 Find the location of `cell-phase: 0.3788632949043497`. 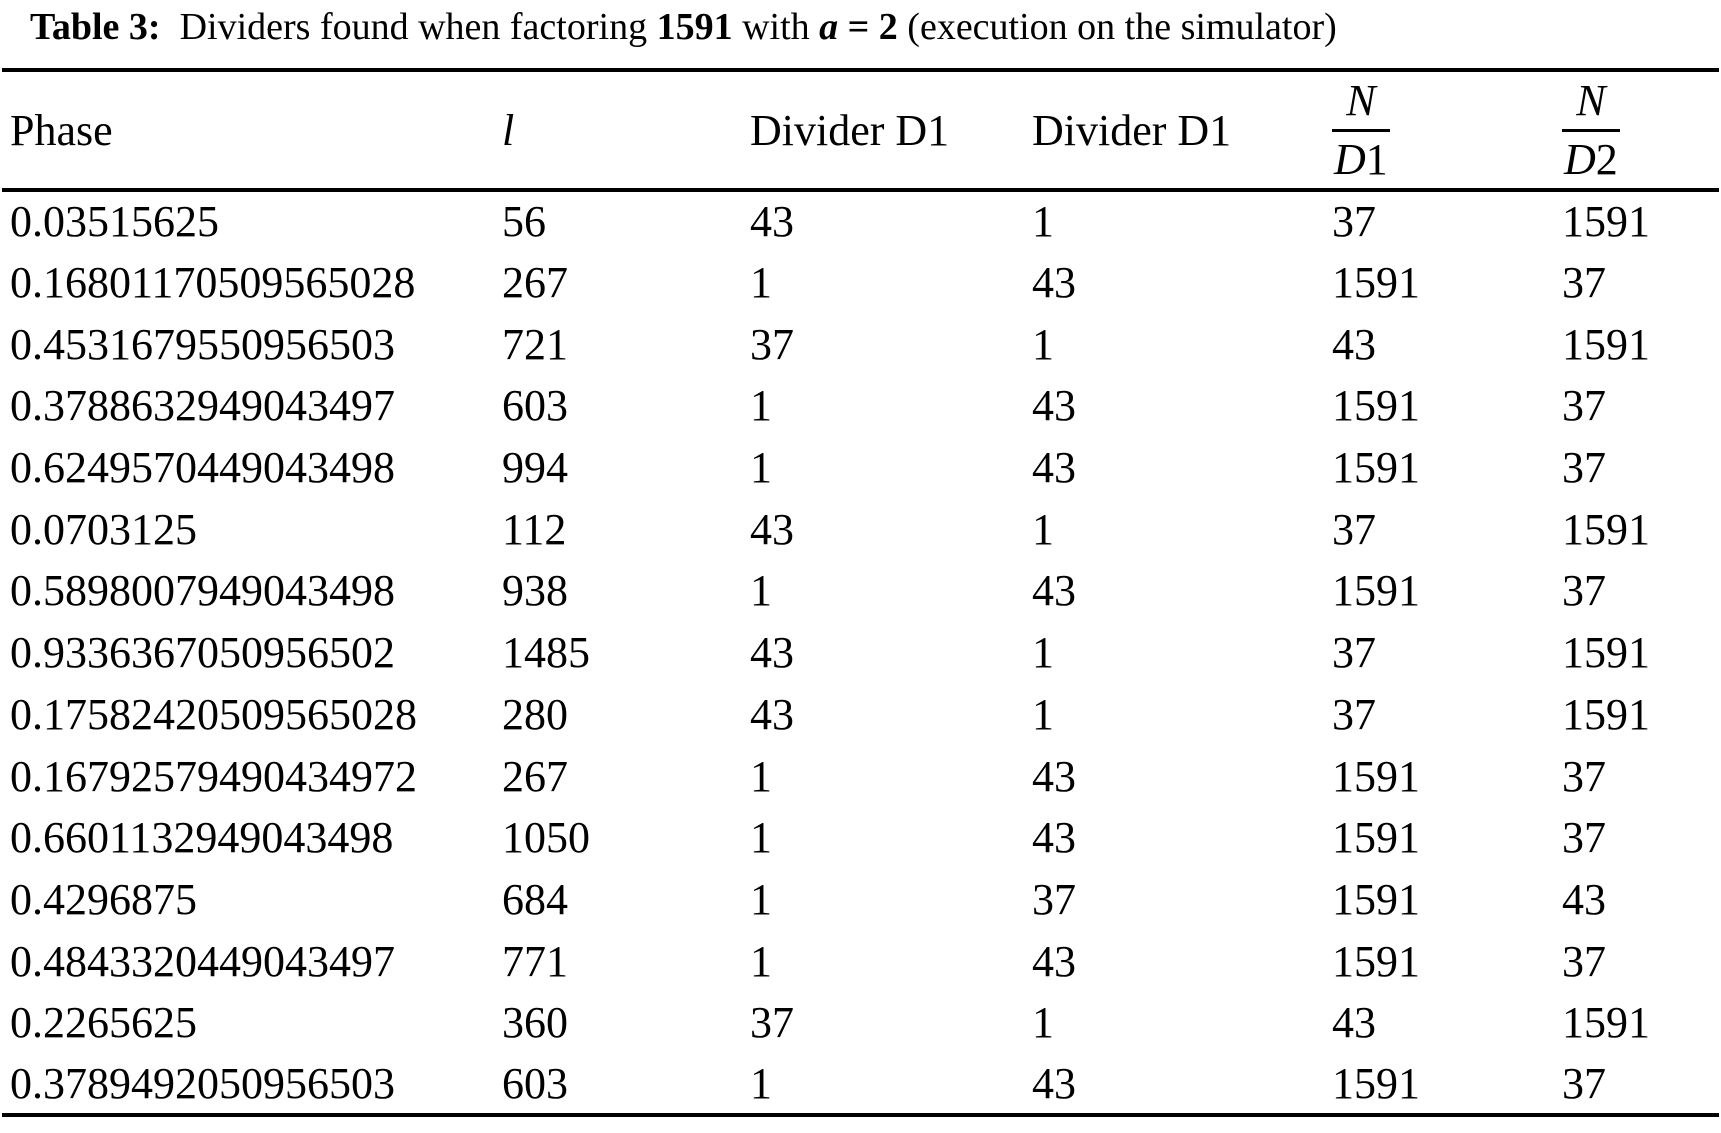

cell-phase: 0.3788632949043497 is located at coordinates (202, 406).